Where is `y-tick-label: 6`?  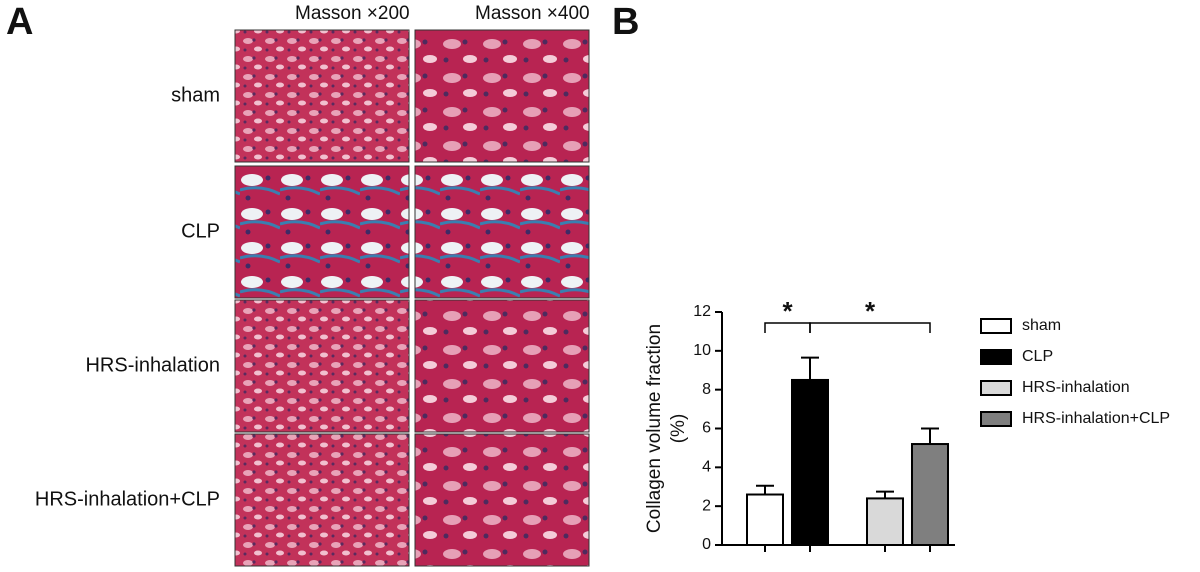 y-tick-label: 6 is located at coordinates (706, 428).